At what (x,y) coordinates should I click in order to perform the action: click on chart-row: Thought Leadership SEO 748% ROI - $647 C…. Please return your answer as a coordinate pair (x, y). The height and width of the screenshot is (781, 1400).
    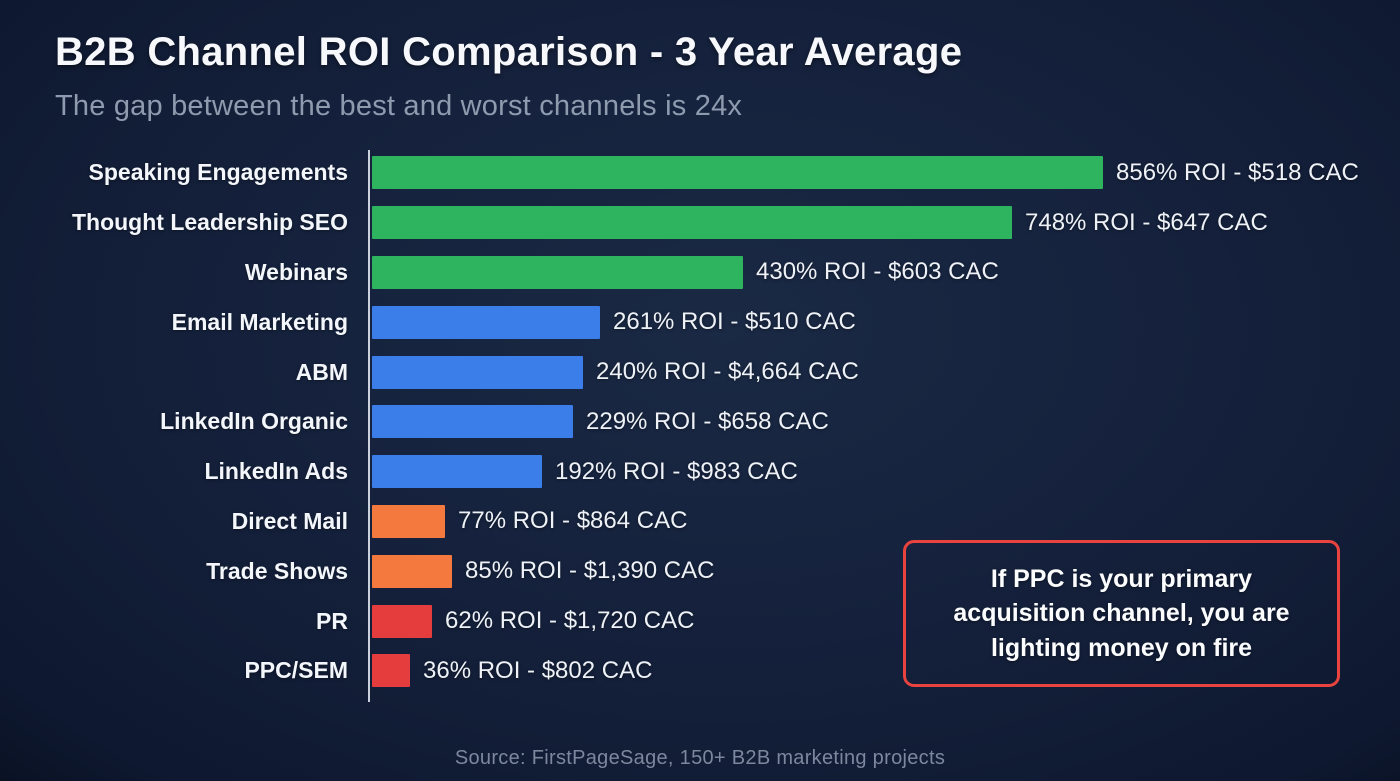
    Looking at the image, I should click on (700, 223).